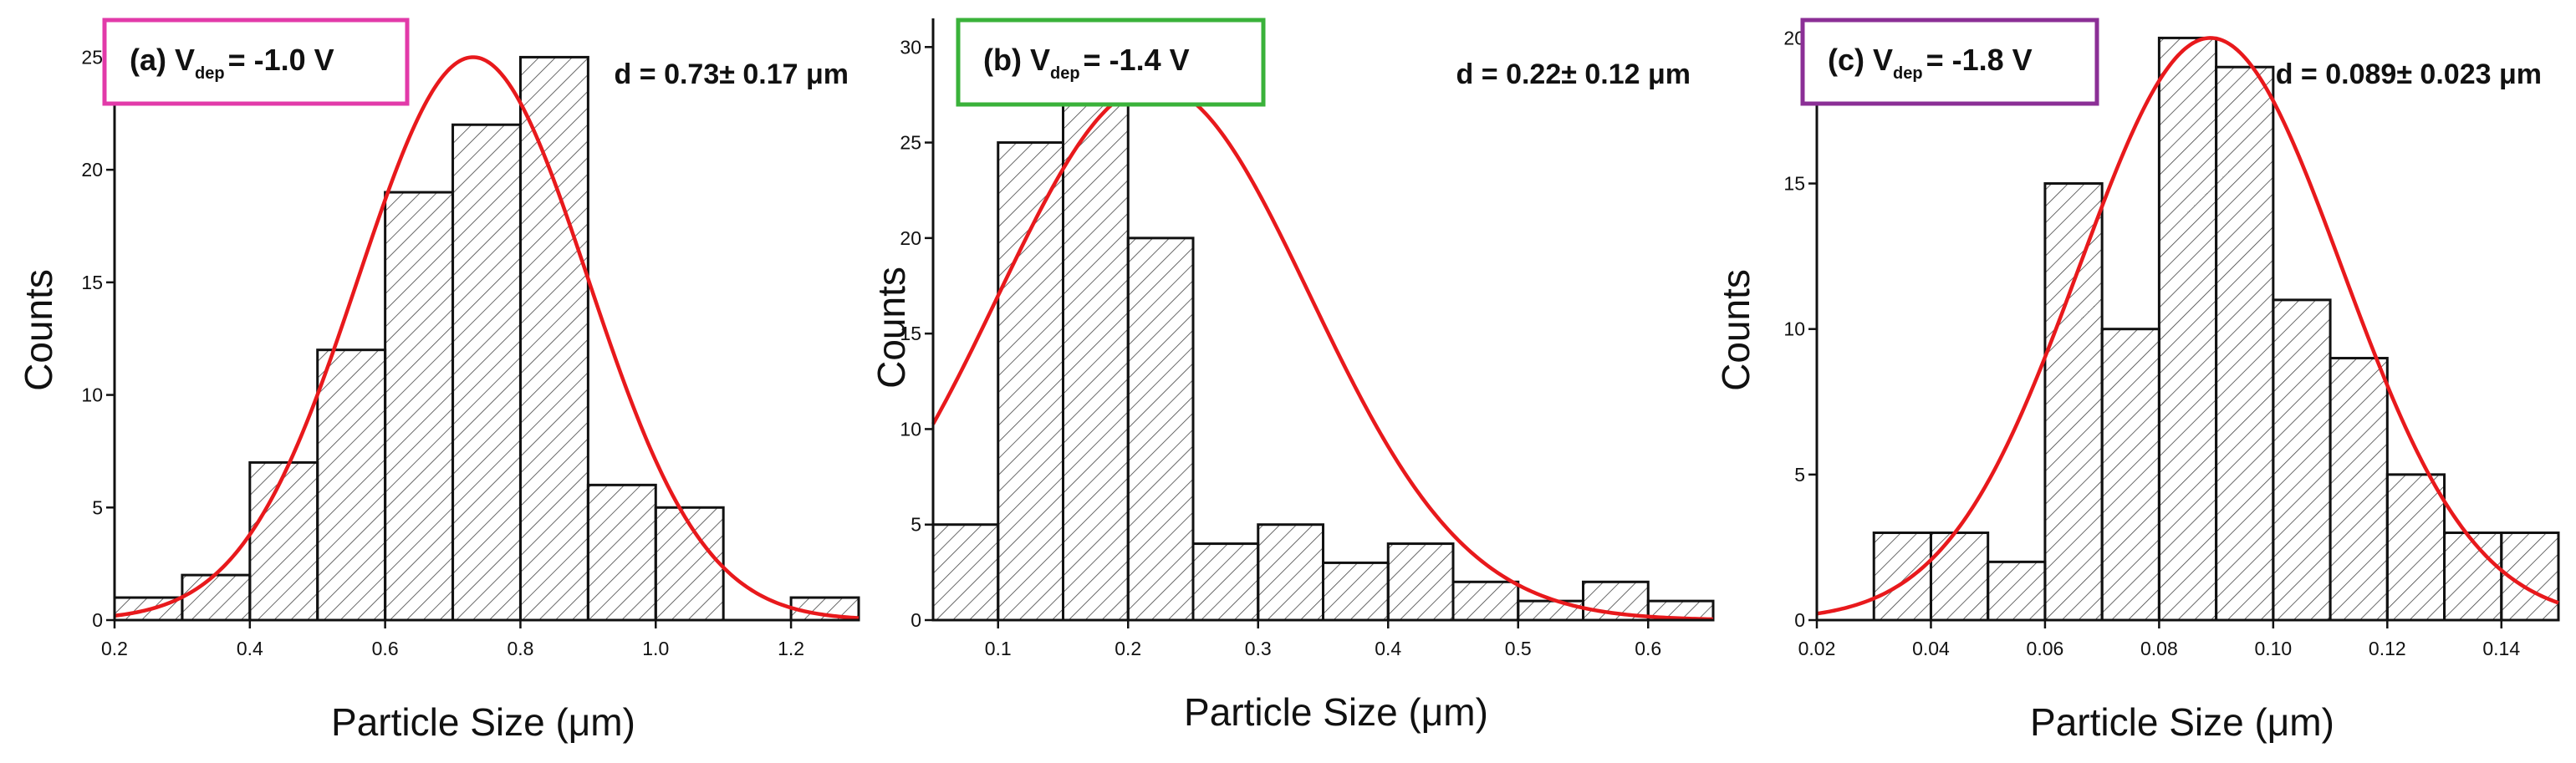 The width and height of the screenshot is (2576, 763). I want to click on condition-label-prefix: (c) V, so click(1861, 60).